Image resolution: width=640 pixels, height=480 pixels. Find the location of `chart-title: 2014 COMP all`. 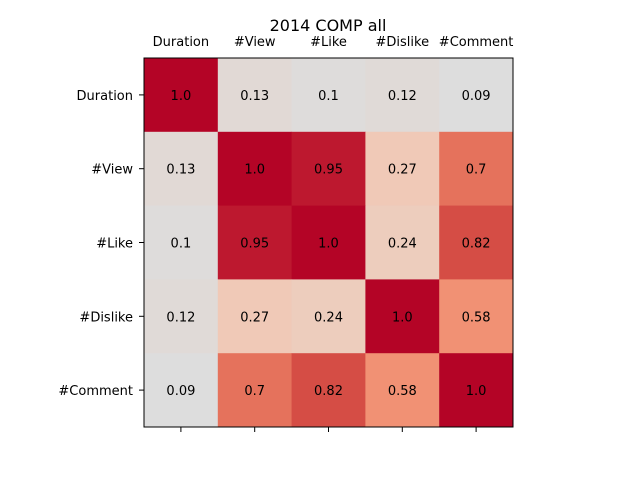

chart-title: 2014 COMP all is located at coordinates (328, 25).